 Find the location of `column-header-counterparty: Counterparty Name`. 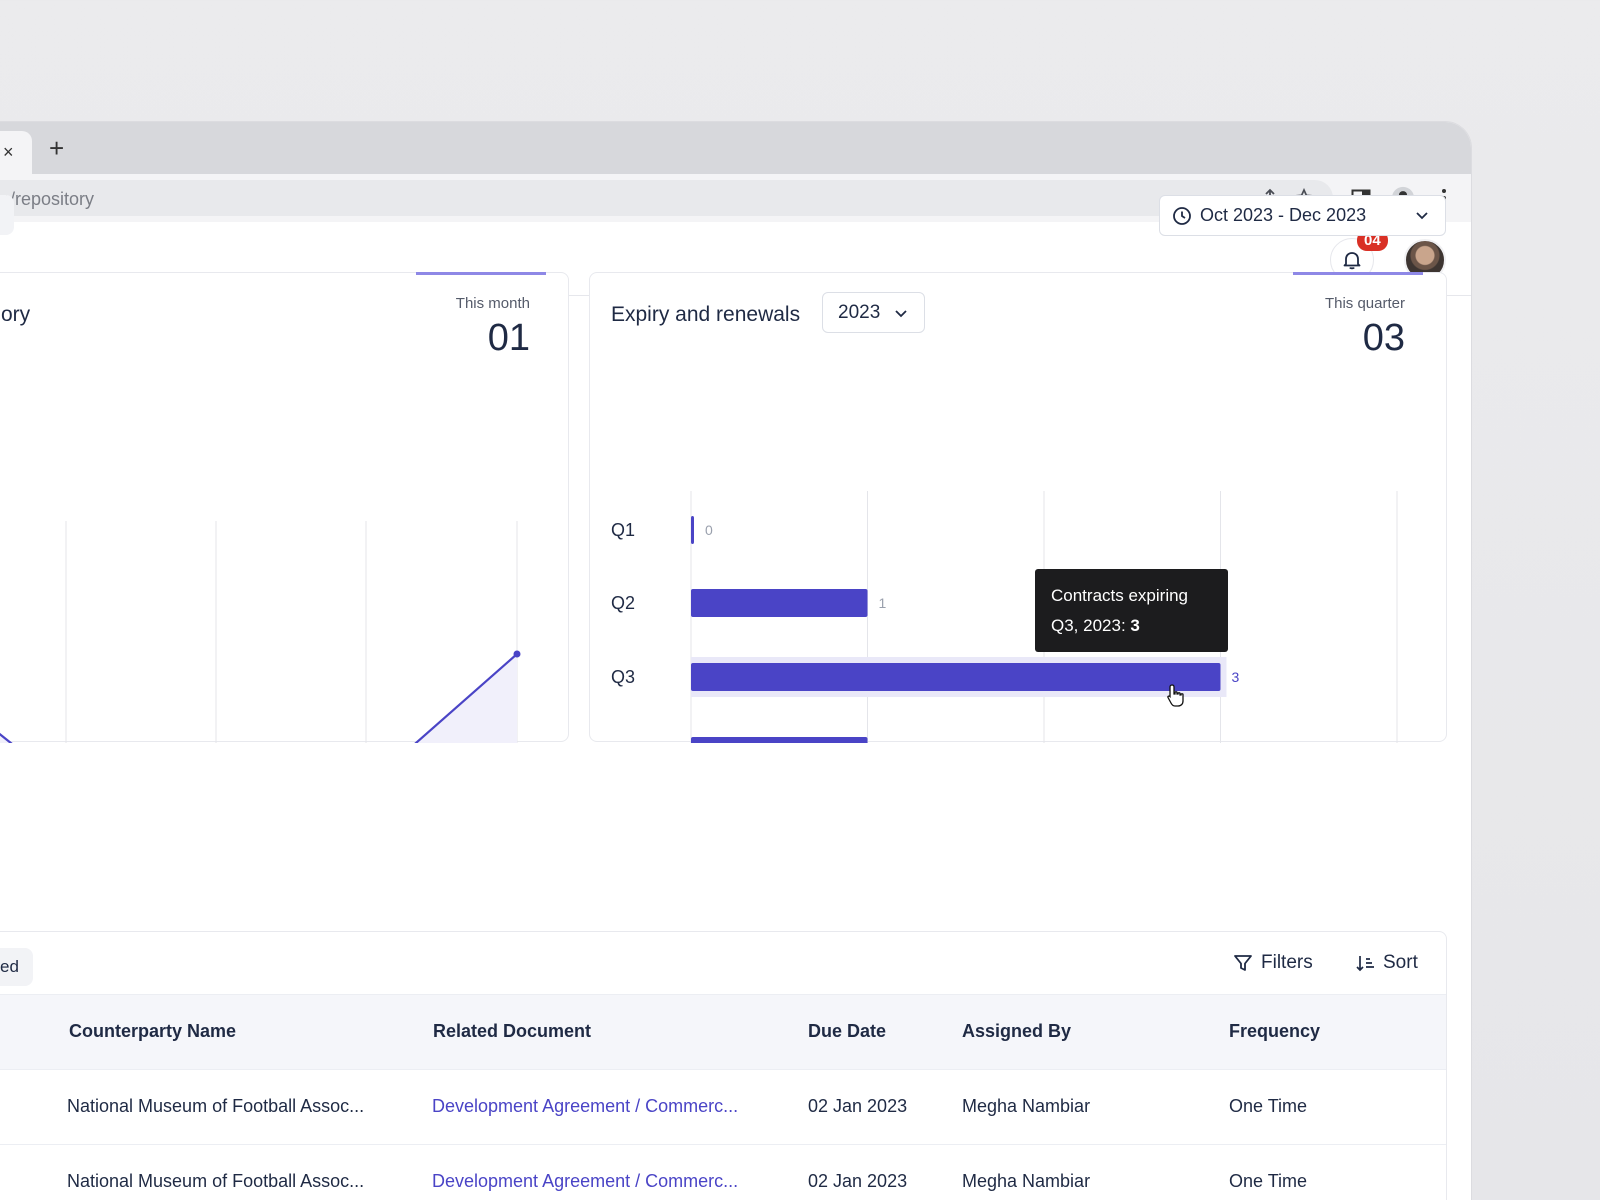

column-header-counterparty: Counterparty Name is located at coordinates (153, 1031).